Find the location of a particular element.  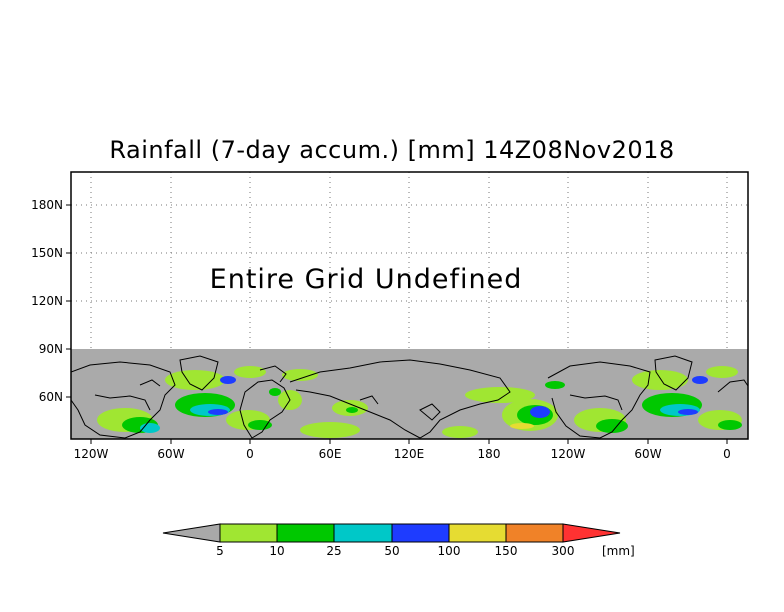

lon-label-60w-repeat: 60W is located at coordinates (647, 454).